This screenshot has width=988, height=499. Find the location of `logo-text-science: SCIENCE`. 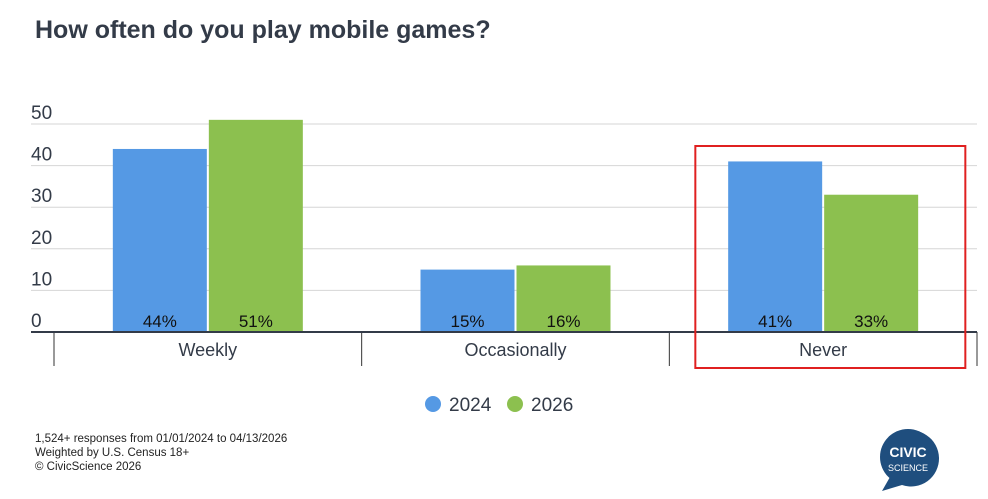

logo-text-science: SCIENCE is located at coordinates (908, 468).